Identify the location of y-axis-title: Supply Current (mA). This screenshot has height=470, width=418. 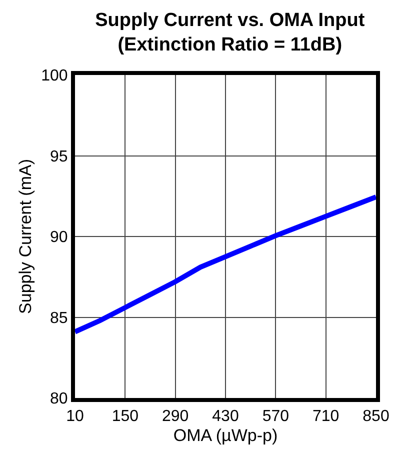
(26, 236).